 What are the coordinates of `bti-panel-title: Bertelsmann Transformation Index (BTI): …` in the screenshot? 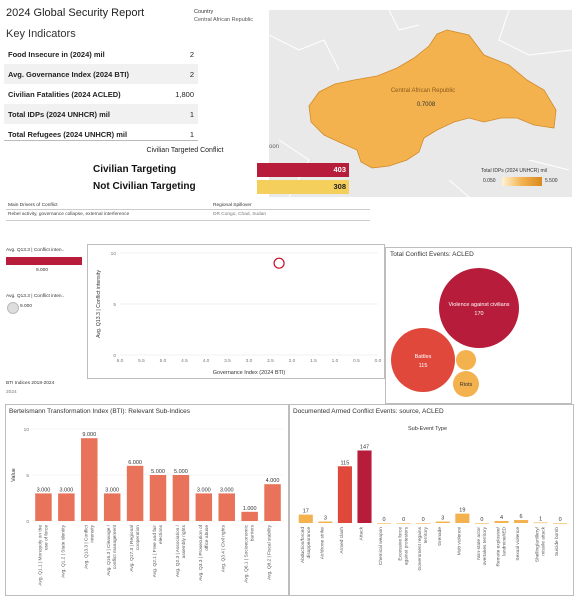 It's located at (99, 411).